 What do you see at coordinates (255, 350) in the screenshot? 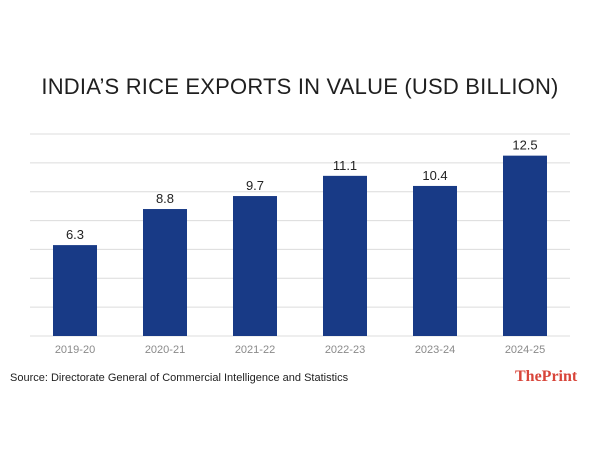
I see `x-tick-label-2021-22: 2021-22` at bounding box center [255, 350].